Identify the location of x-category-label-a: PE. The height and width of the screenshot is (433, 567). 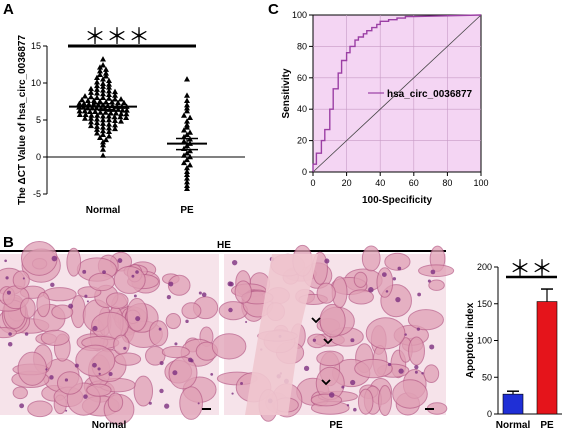
(187, 210).